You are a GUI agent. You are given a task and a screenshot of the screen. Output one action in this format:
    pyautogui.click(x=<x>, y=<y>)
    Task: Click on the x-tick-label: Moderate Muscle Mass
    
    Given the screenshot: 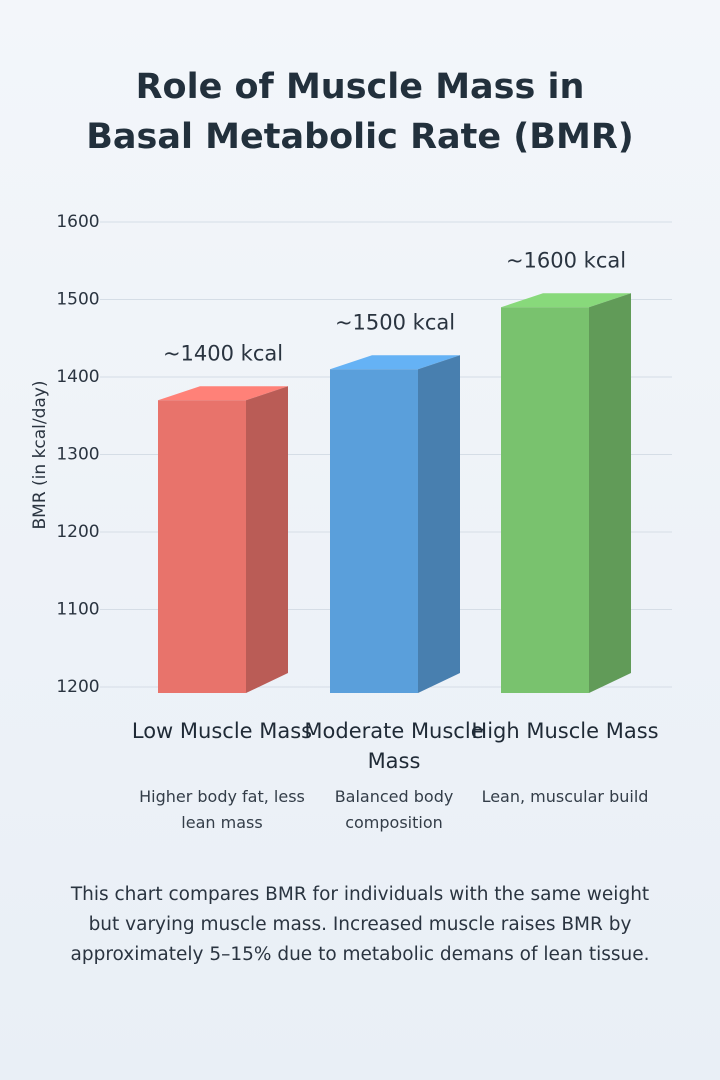 What is the action you would take?
    pyautogui.click(x=394, y=746)
    